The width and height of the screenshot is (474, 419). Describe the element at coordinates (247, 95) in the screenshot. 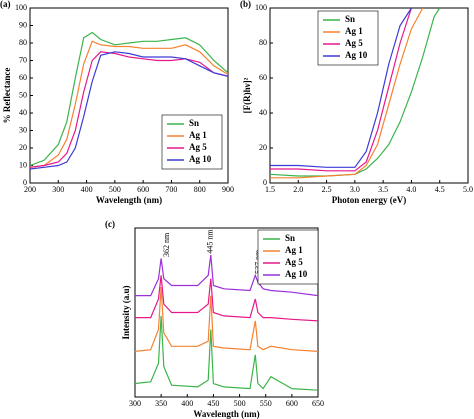

I see `y-axis-label: [F(R)hν]²` at that location.